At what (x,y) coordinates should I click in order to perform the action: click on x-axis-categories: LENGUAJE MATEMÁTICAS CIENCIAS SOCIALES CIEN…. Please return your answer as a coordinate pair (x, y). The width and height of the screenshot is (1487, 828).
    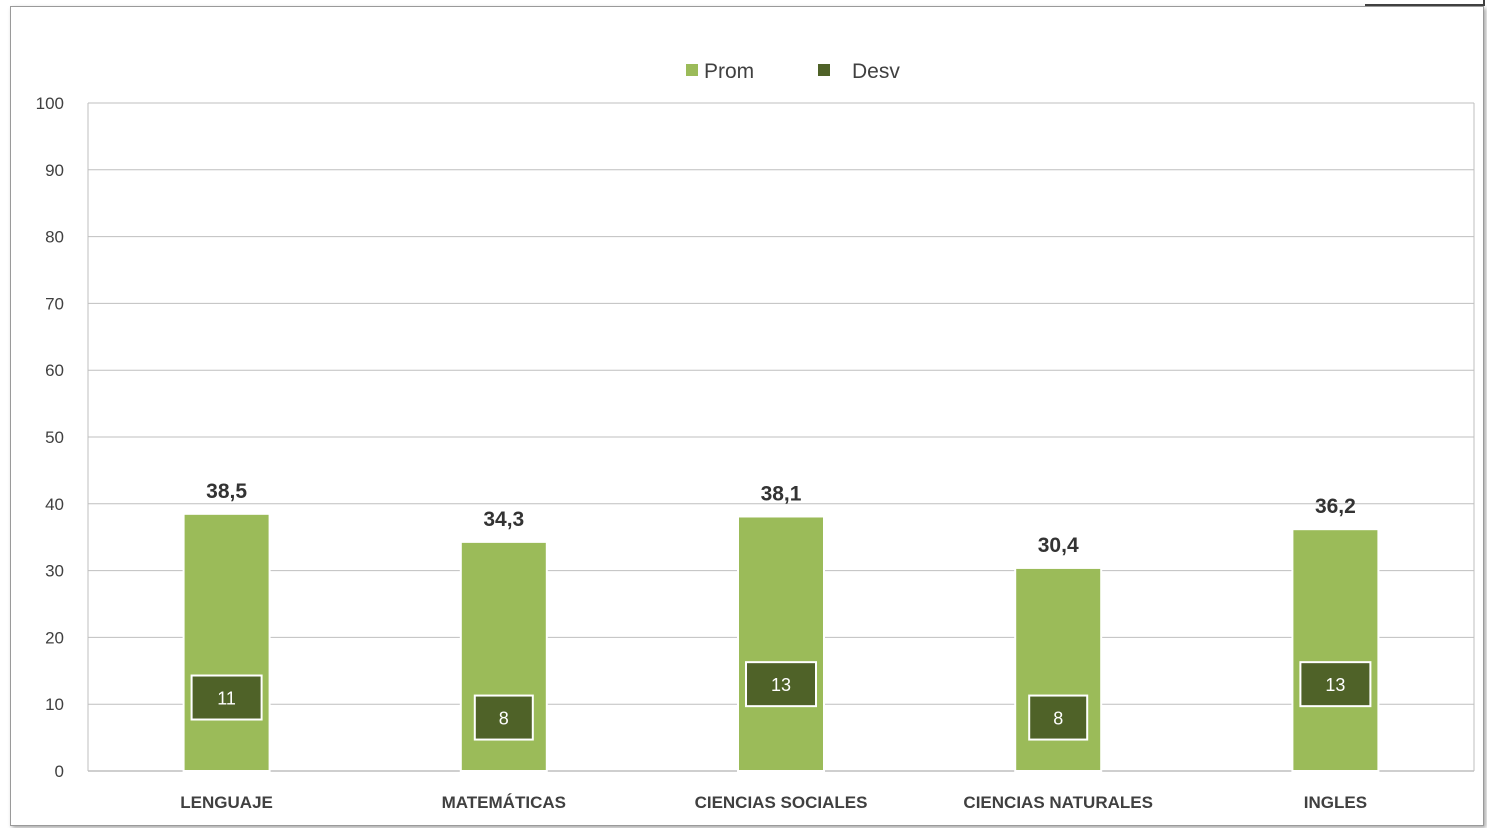
    Looking at the image, I should click on (773, 802).